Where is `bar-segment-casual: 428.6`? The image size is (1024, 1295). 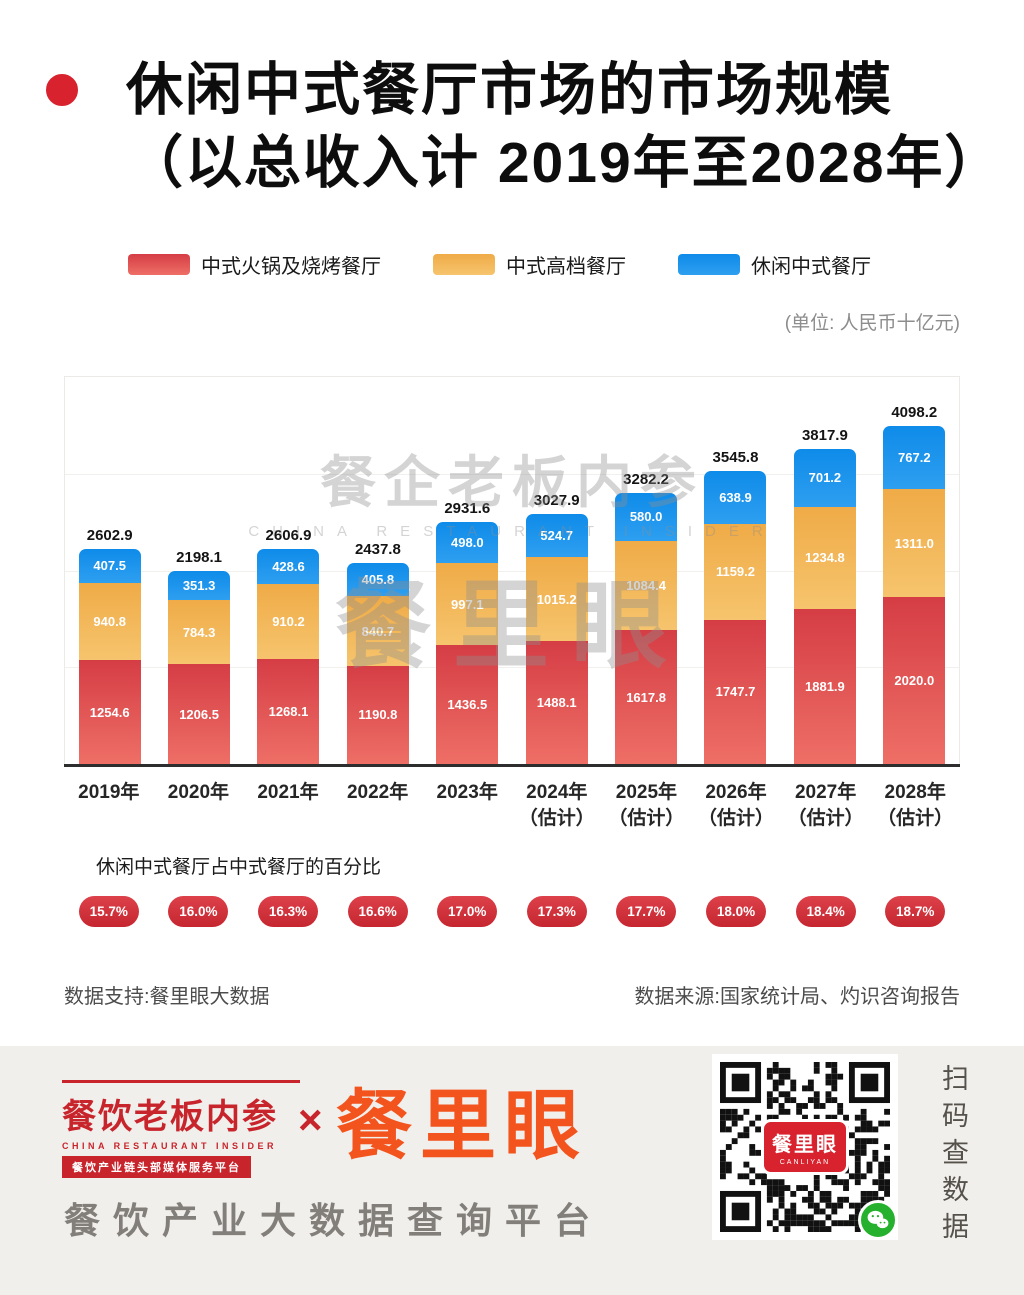 bar-segment-casual: 428.6 is located at coordinates (288, 566).